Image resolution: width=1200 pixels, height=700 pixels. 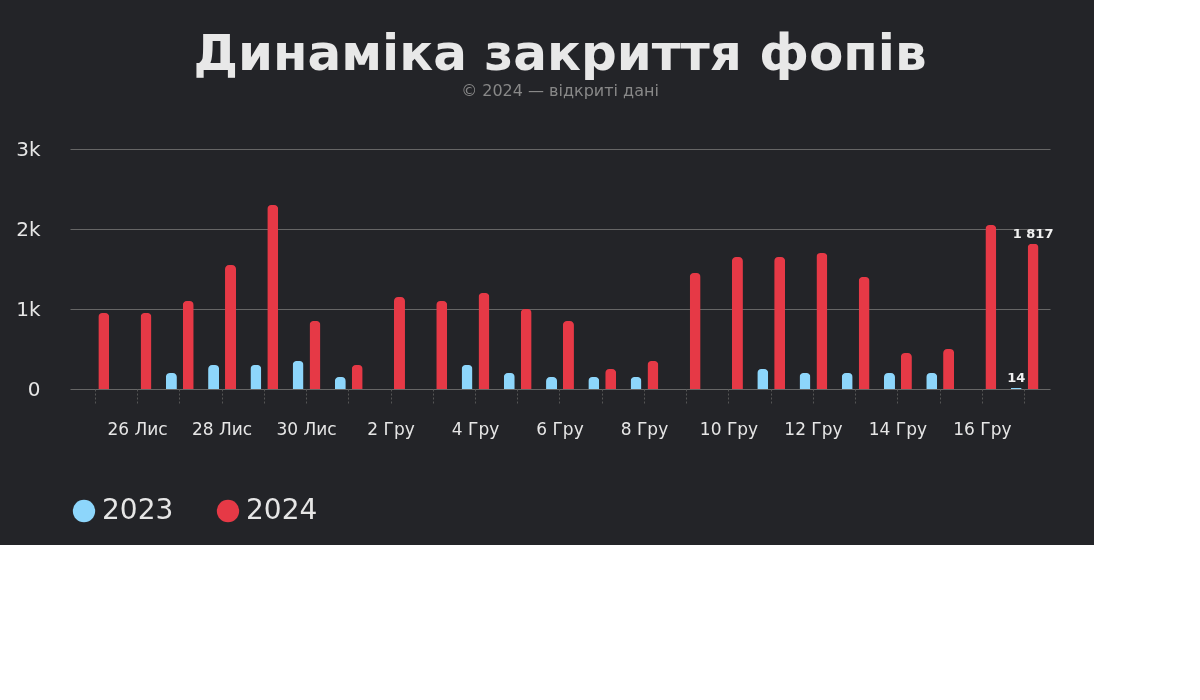 I want to click on x-tick-label: 14 Гру, so click(x=898, y=428).